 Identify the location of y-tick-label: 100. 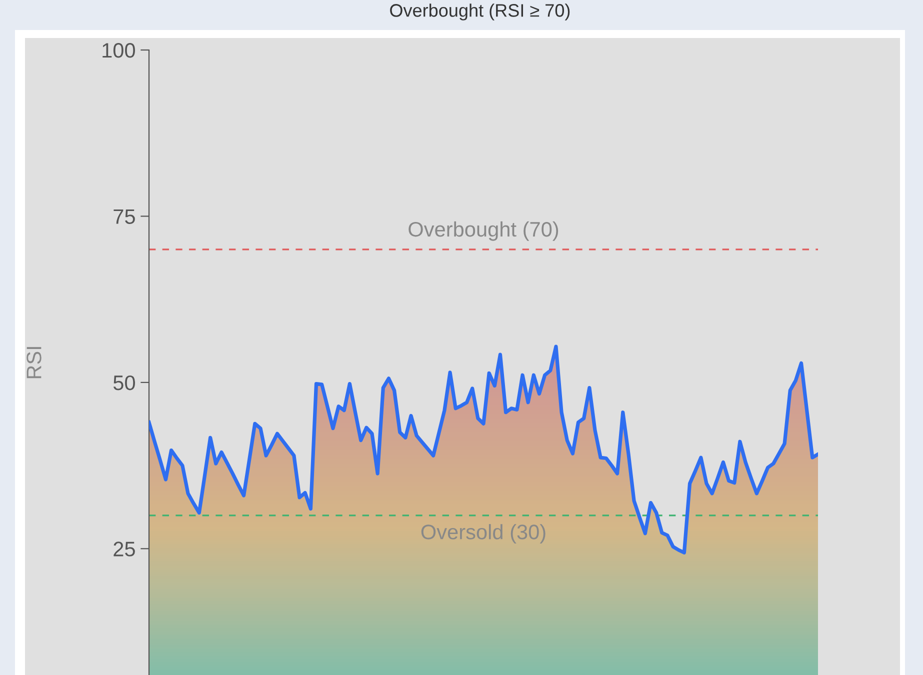
(118, 50).